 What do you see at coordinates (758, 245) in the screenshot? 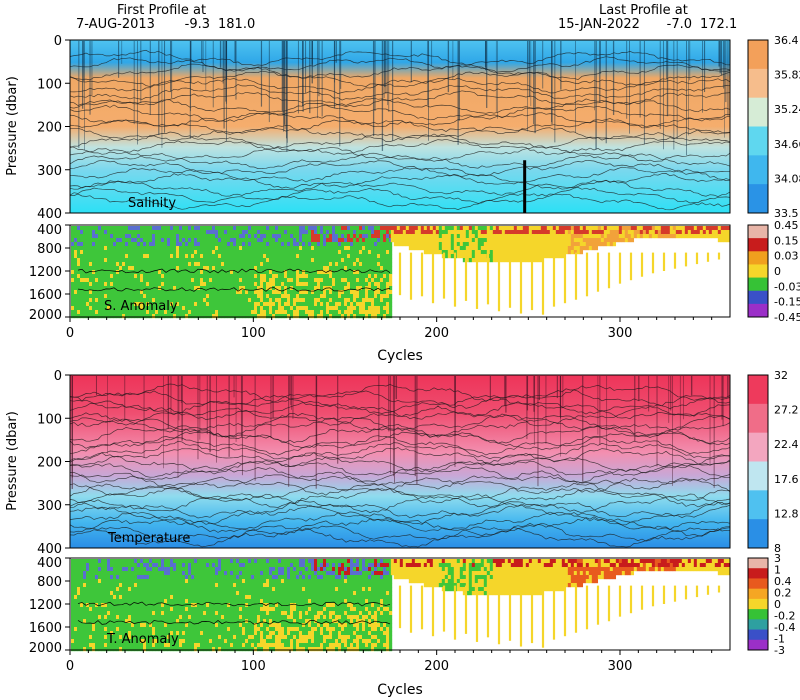
I see `colorbar-swatch` at bounding box center [758, 245].